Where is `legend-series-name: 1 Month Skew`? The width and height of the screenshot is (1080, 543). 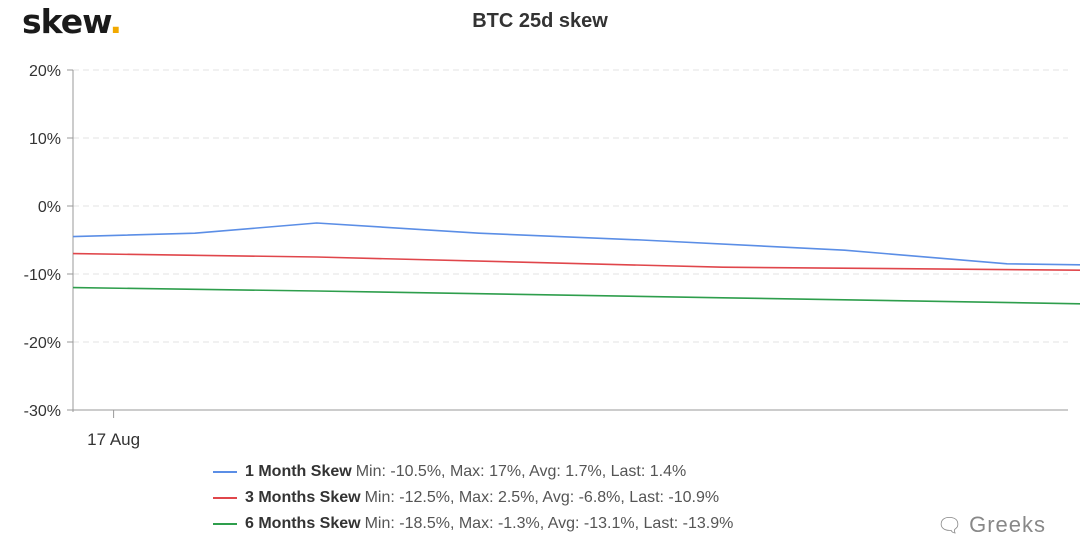
legend-series-name: 1 Month Skew is located at coordinates (298, 471).